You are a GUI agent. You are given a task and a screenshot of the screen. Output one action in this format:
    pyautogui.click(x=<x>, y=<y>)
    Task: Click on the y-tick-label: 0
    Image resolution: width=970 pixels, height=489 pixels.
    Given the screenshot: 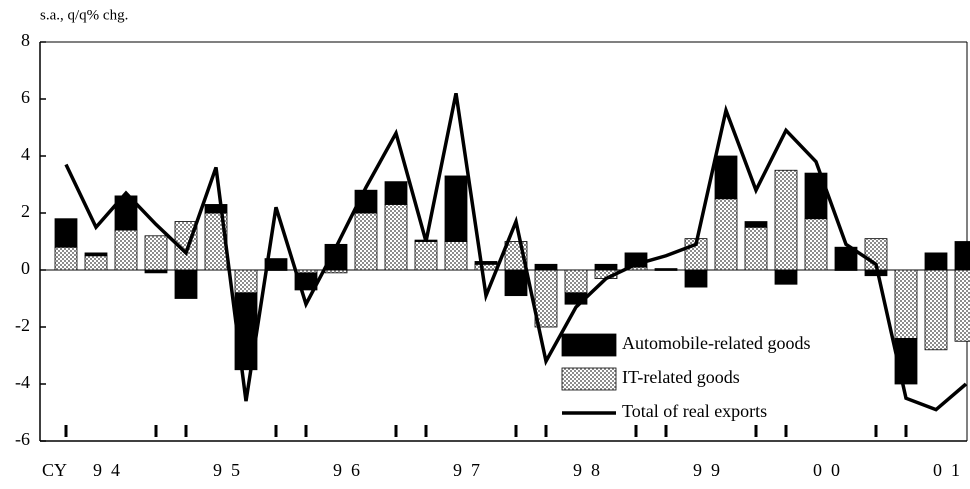 What is the action you would take?
    pyautogui.click(x=25, y=268)
    